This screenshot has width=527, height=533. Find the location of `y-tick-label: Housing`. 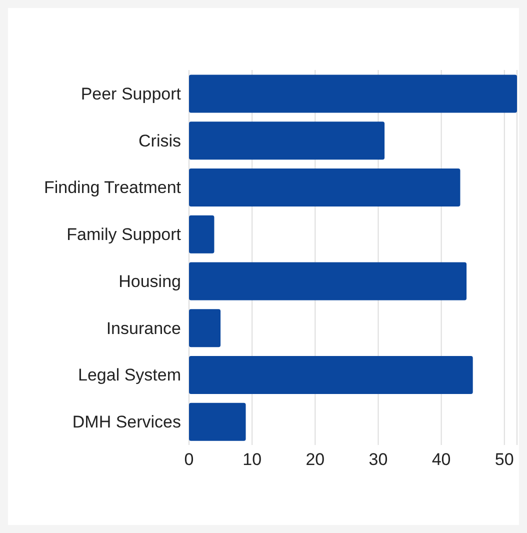

y-tick-label: Housing is located at coordinates (149, 281).